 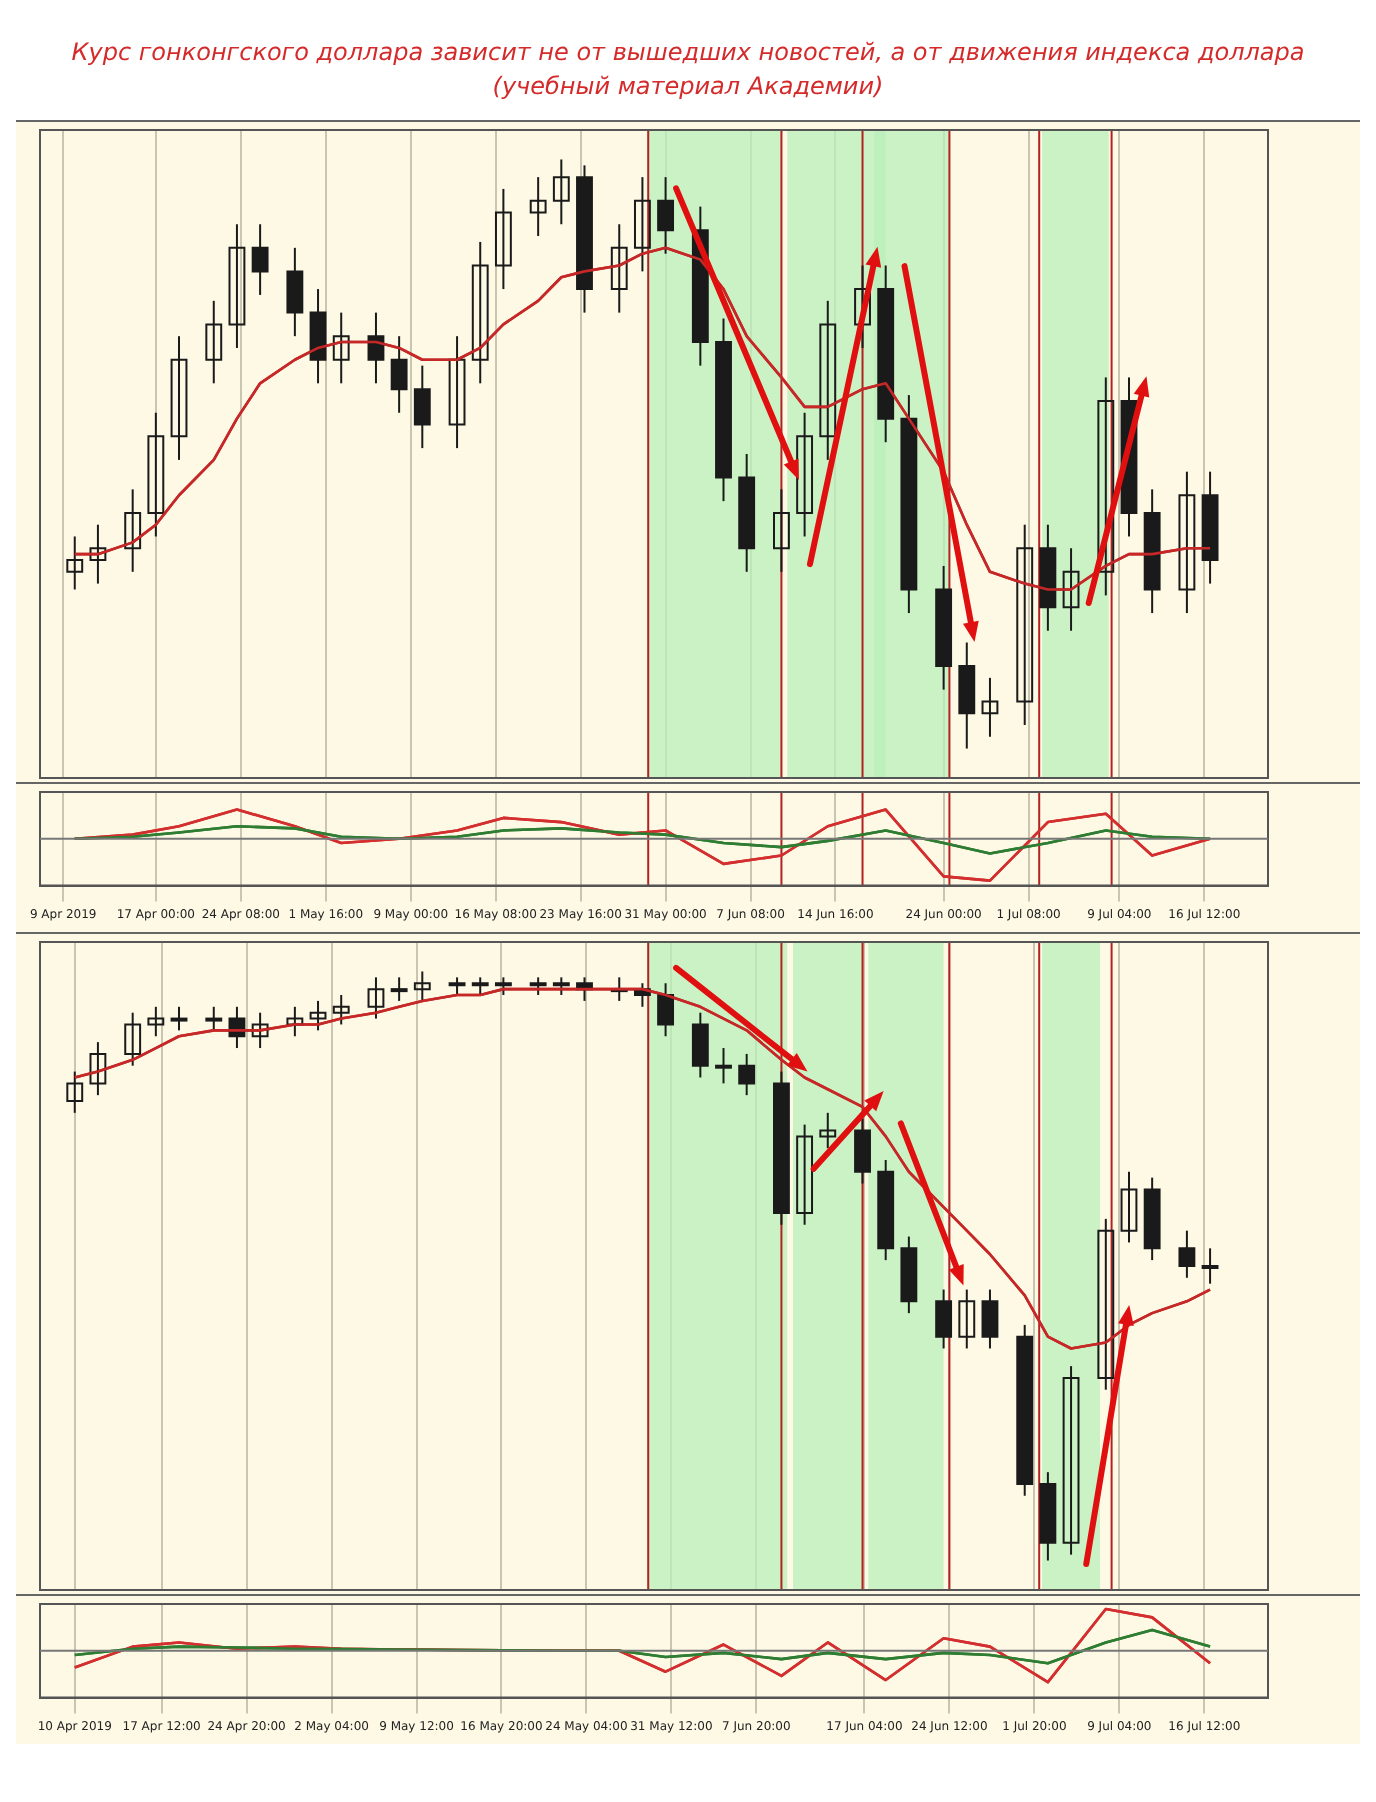 What do you see at coordinates (688, 53) in the screenshot?
I see `chart-title: Курс гонконгского доллара зависит не от вышедших новостей, а от движения индекса доллара` at bounding box center [688, 53].